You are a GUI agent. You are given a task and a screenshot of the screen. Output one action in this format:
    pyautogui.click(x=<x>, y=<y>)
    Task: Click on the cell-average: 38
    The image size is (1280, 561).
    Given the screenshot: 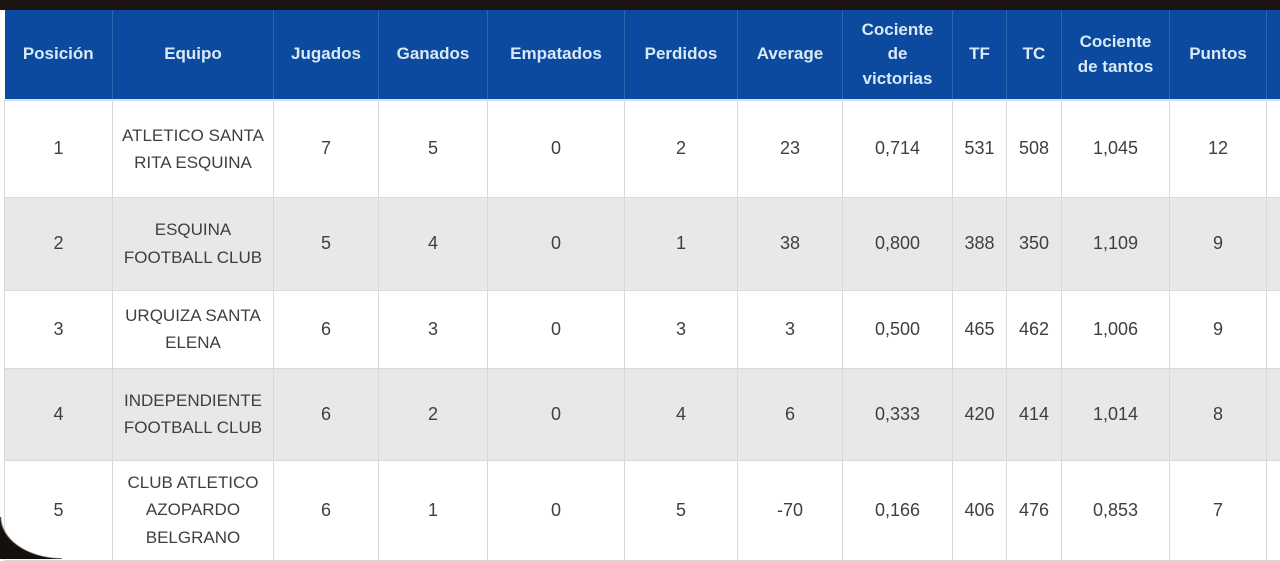 What is the action you would take?
    pyautogui.click(x=790, y=243)
    